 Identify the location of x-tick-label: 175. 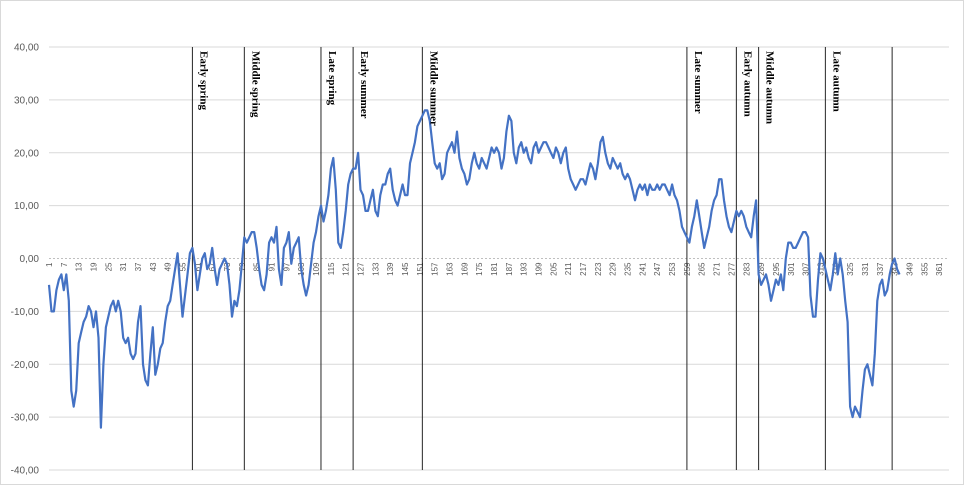
(479, 269).